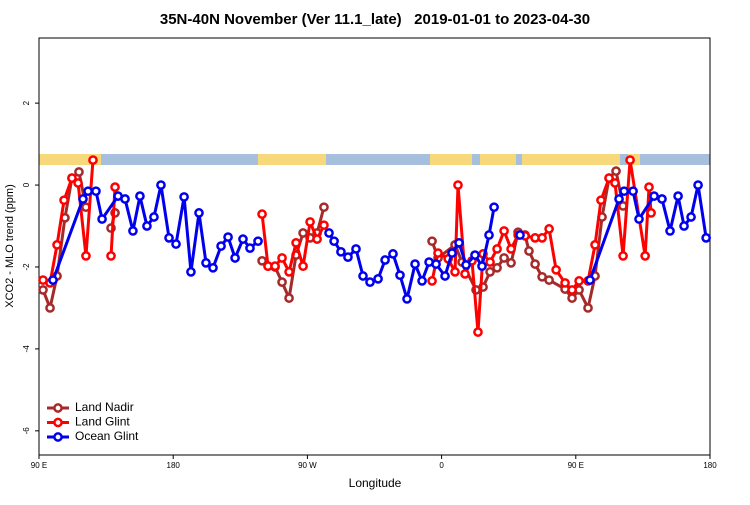 This screenshot has height=505, width=750. What do you see at coordinates (26, 349) in the screenshot?
I see `y-tick-label: -4` at bounding box center [26, 349].